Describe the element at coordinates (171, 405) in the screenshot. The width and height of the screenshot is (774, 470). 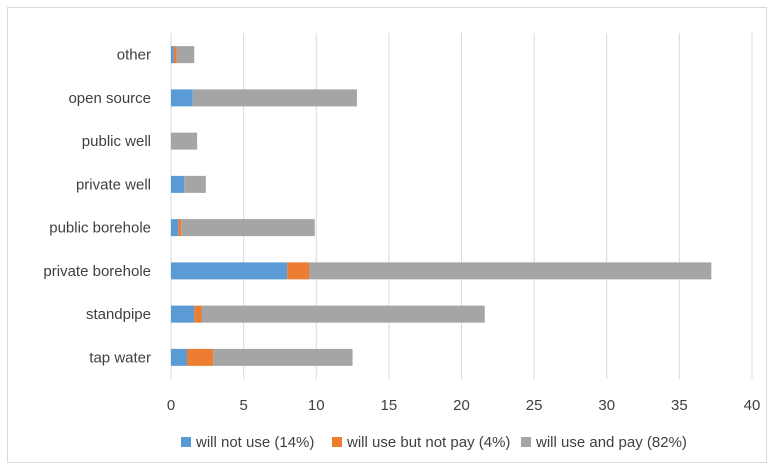
I see `x-tick-label-0: 0` at that location.